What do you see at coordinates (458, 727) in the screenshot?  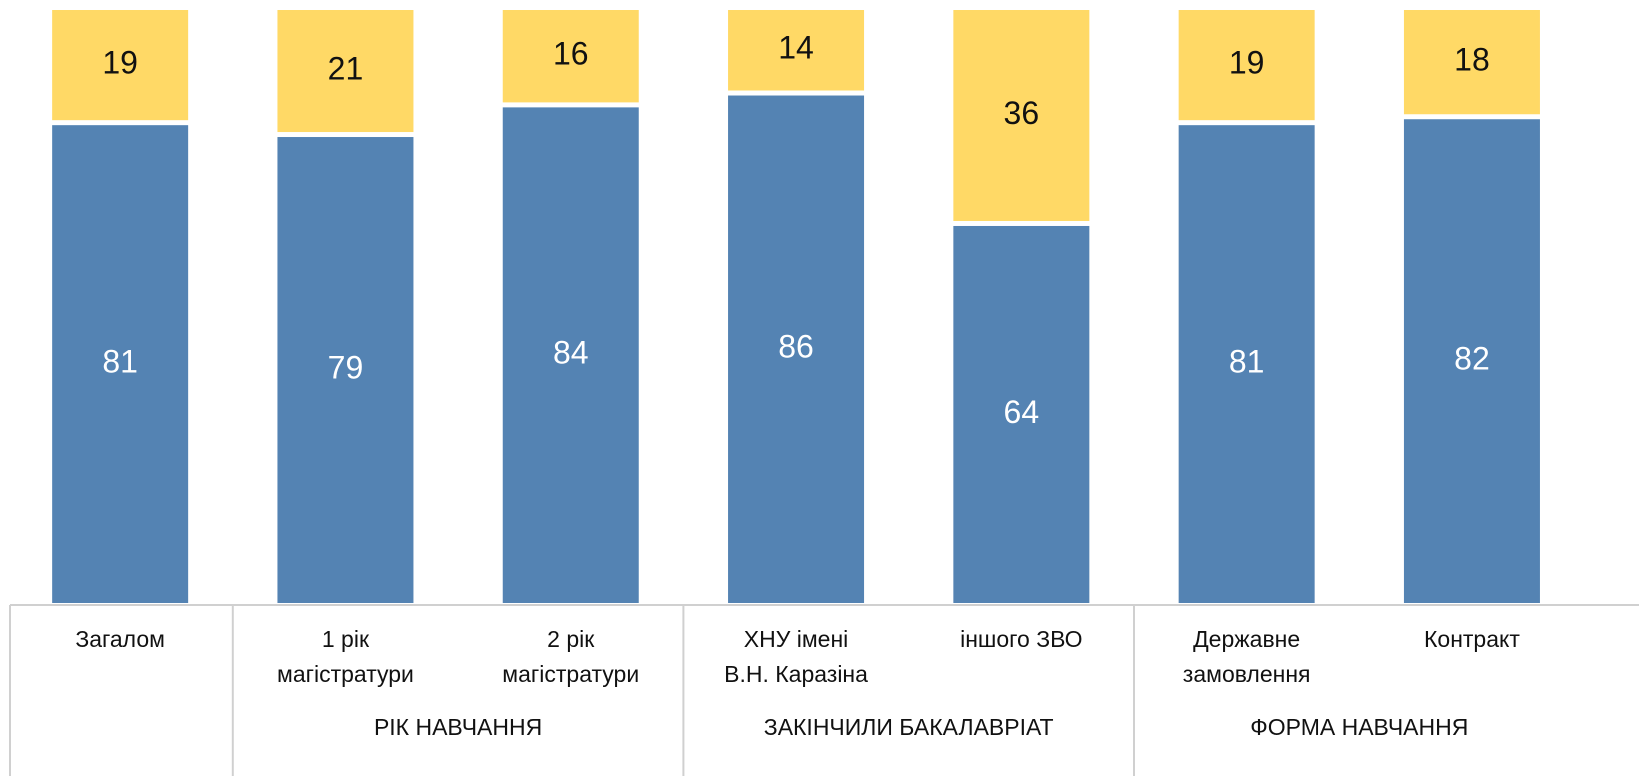 I see `group-label: РІК НАВЧАННЯ` at bounding box center [458, 727].